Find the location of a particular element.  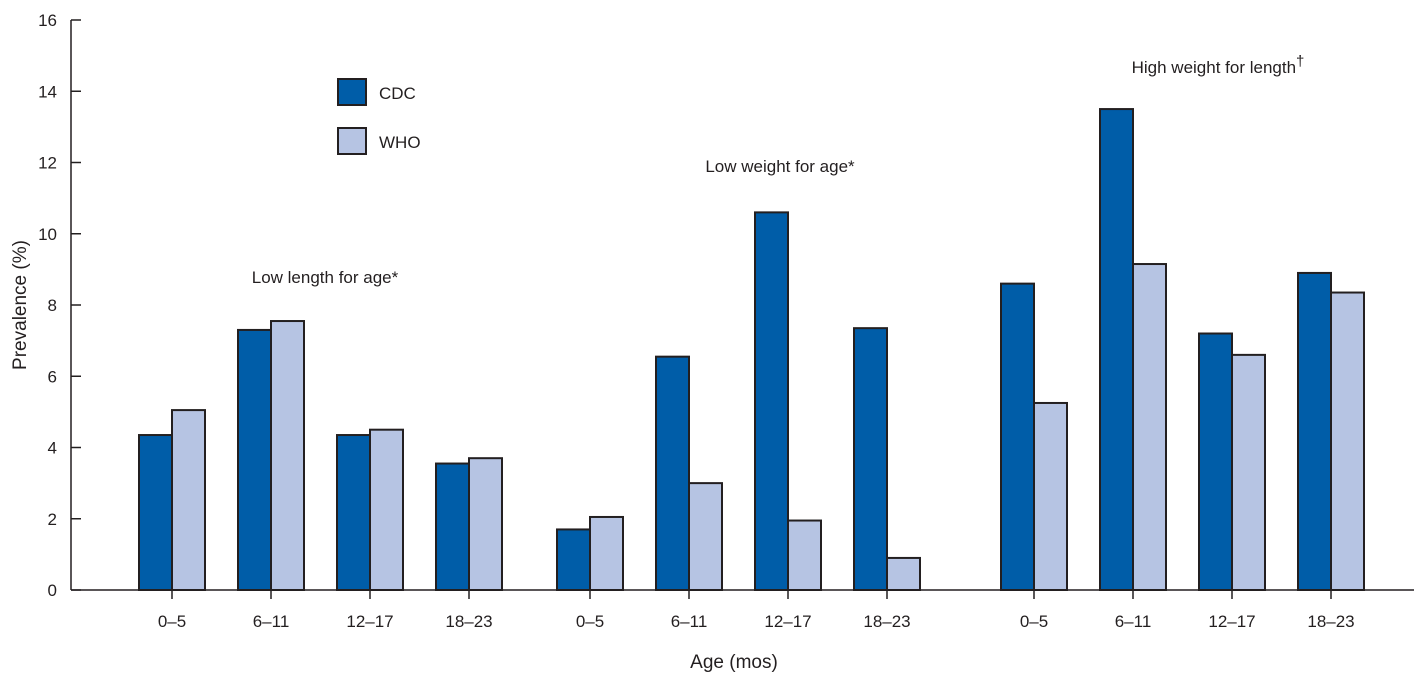

legend: CDC WHO is located at coordinates (379, 116).